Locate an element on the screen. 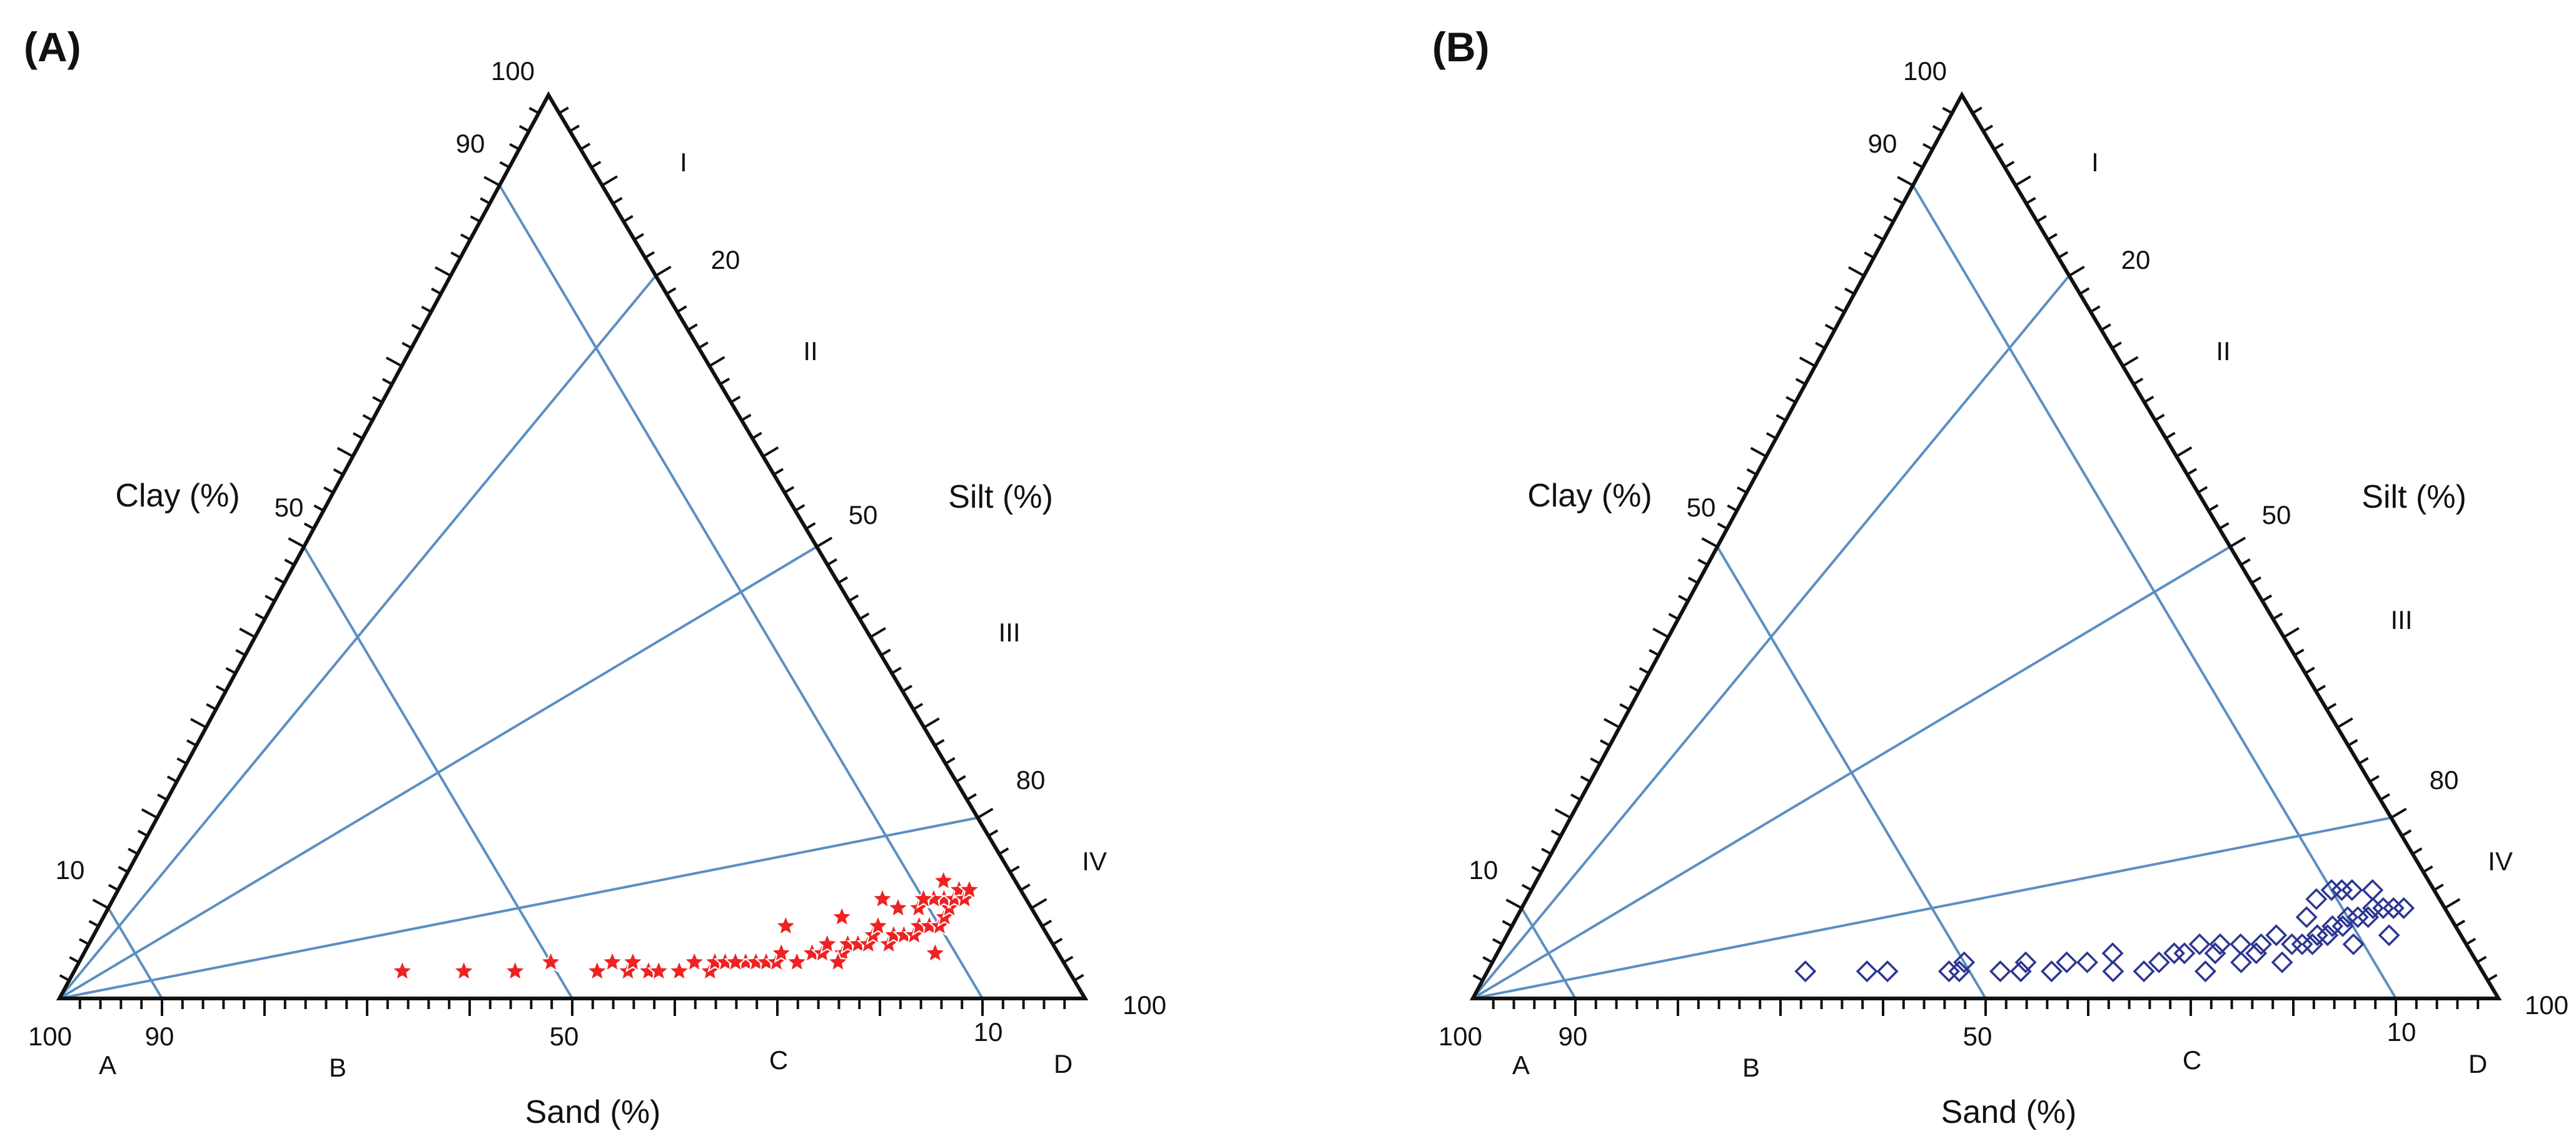  zone-label-iv: IV is located at coordinates (1094, 862).